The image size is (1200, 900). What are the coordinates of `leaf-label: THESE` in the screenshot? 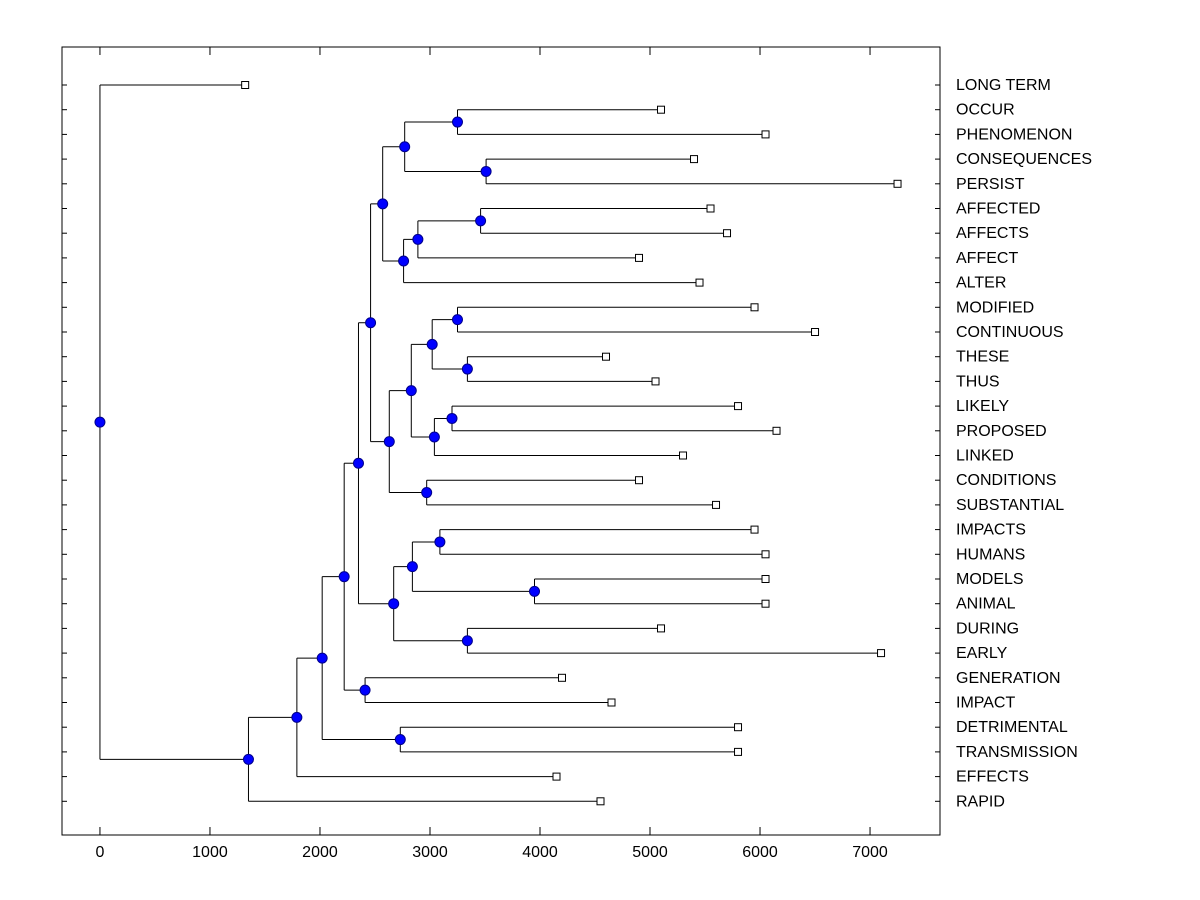 It's located at (982, 357).